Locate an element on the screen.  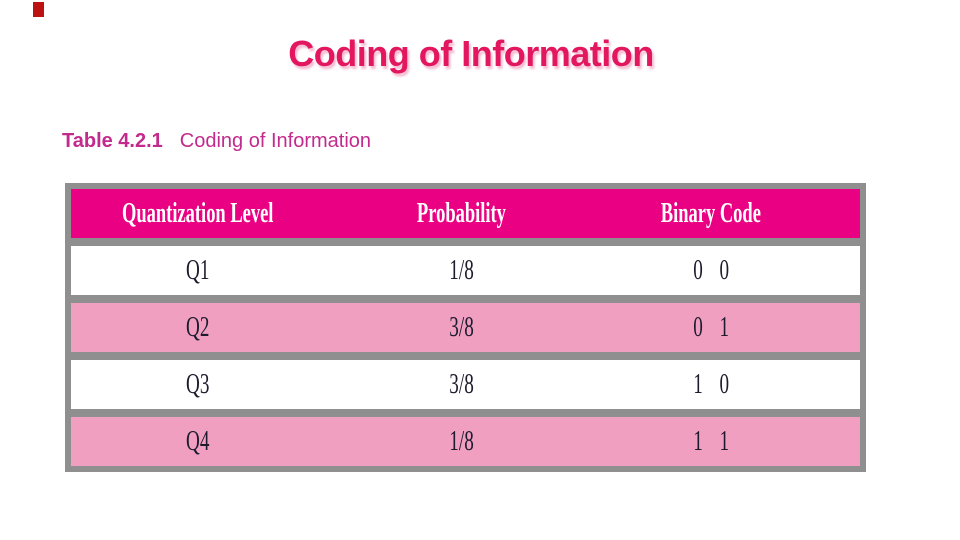
cell-level: Q3 is located at coordinates (197, 384).